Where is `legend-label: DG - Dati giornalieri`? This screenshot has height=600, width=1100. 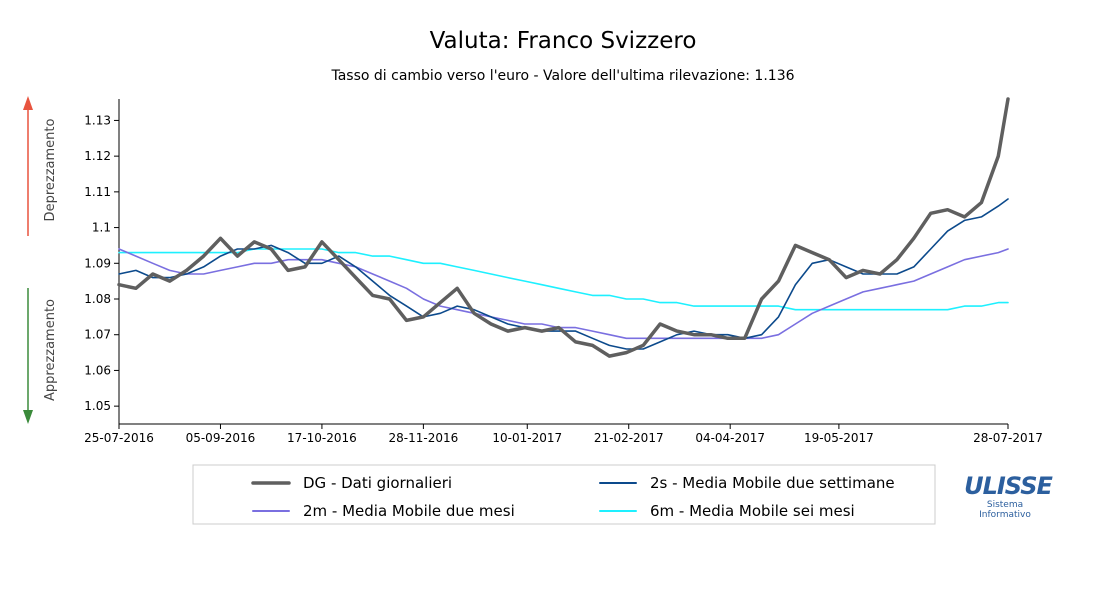
legend-label: DG - Dati giornalieri is located at coordinates (377, 483).